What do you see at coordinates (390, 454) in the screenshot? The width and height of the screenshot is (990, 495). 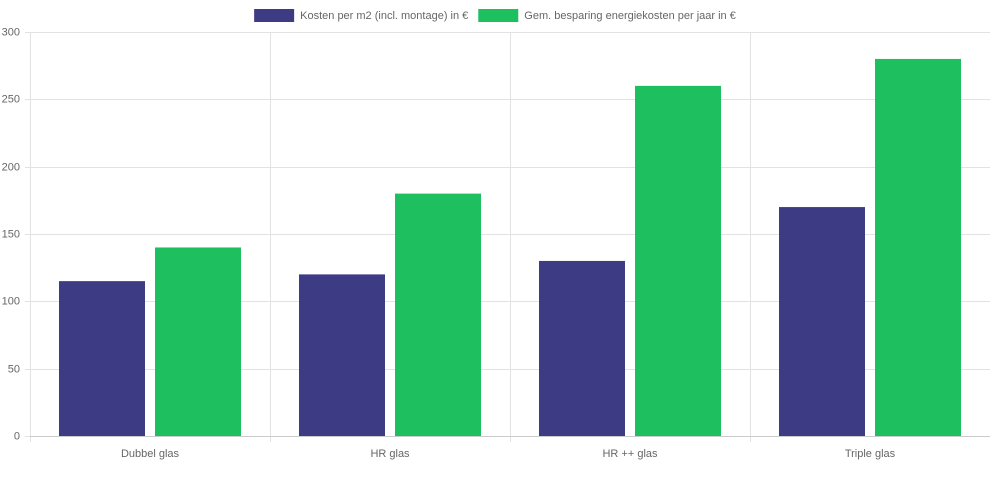 I see `x-tick-label: HR glas` at bounding box center [390, 454].